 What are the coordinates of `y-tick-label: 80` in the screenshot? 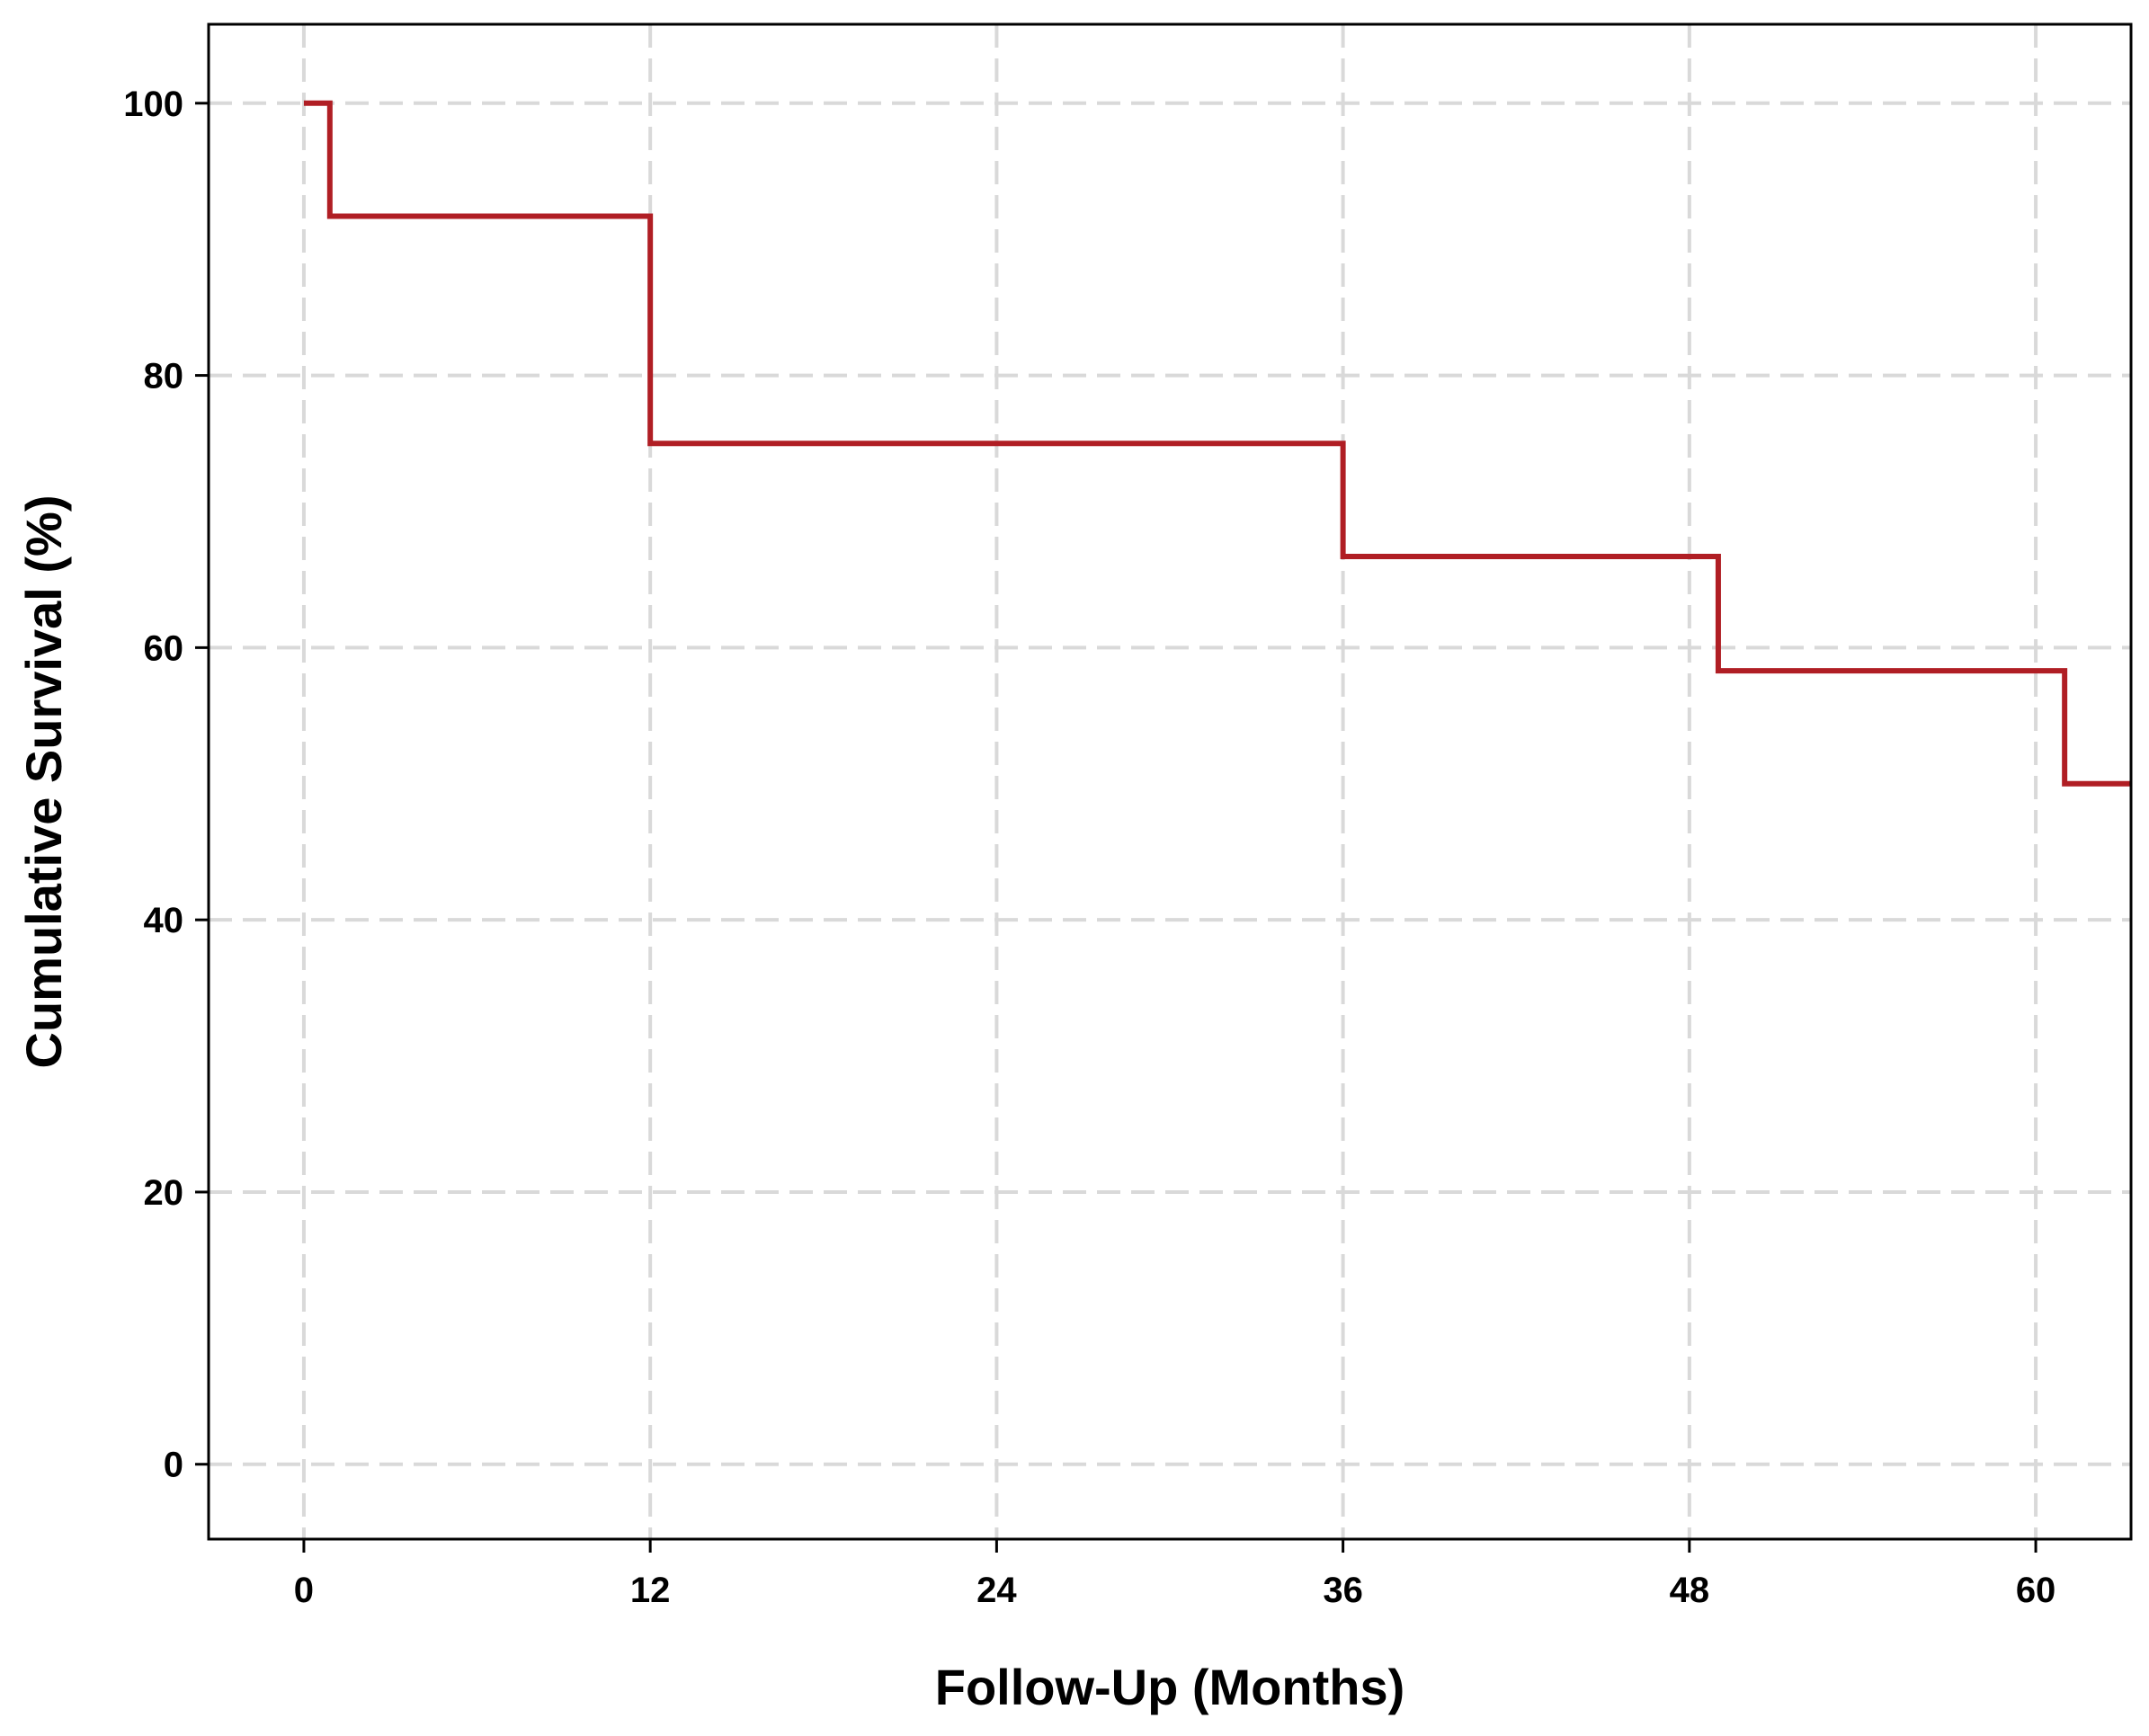 It's located at (164, 376).